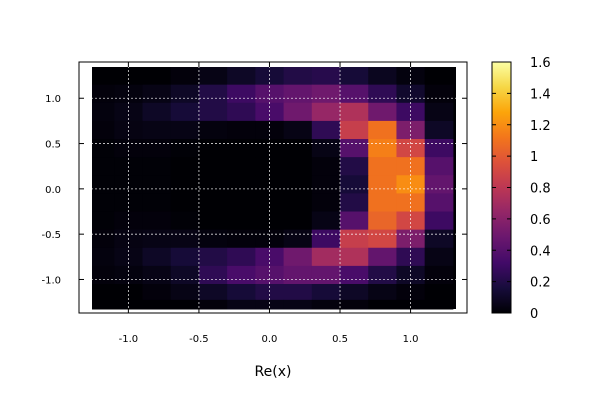 This screenshot has width=600, height=400. What do you see at coordinates (521, 189) in the screenshot?
I see `colorbar: 0 0.2 0.4 0.6 0.8 1 1.2 1.4 1.6` at bounding box center [521, 189].